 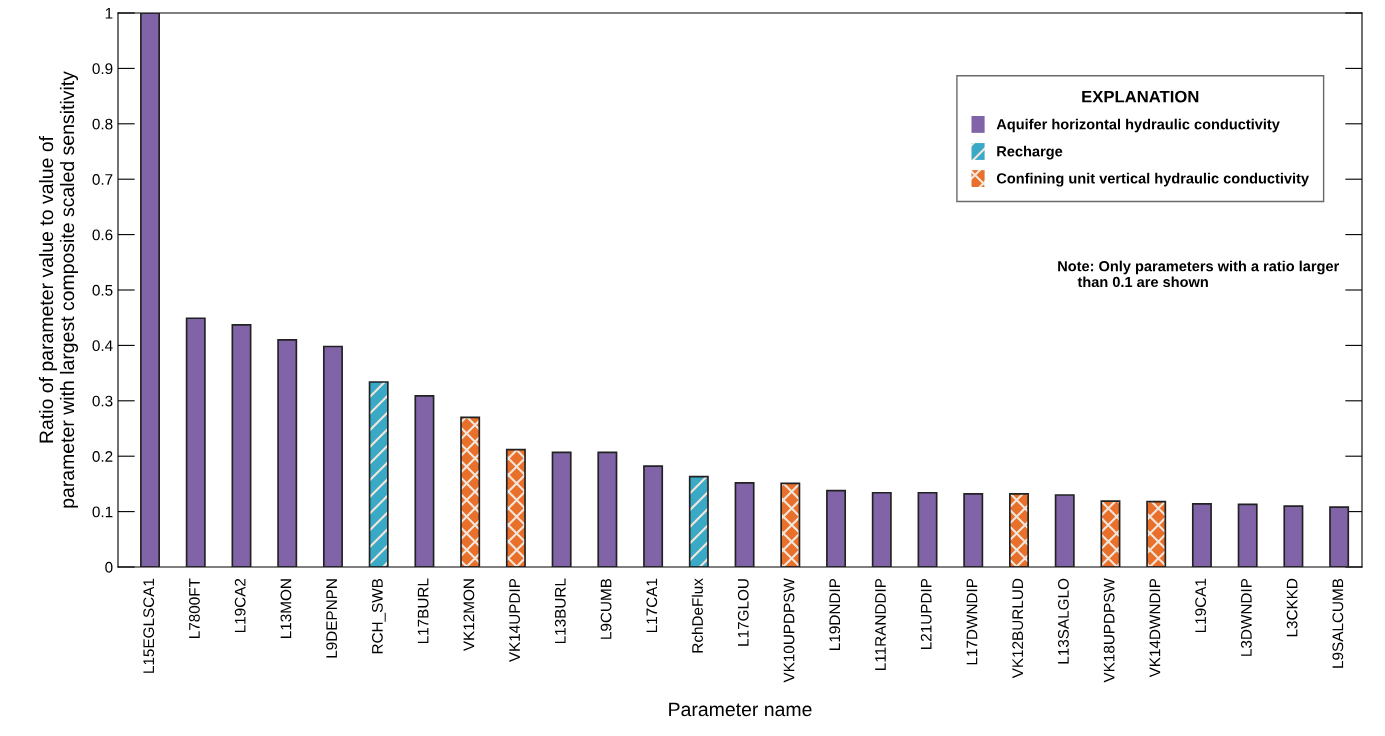 What do you see at coordinates (560, 611) in the screenshot?
I see `x-tick-label: L13BURL` at bounding box center [560, 611].